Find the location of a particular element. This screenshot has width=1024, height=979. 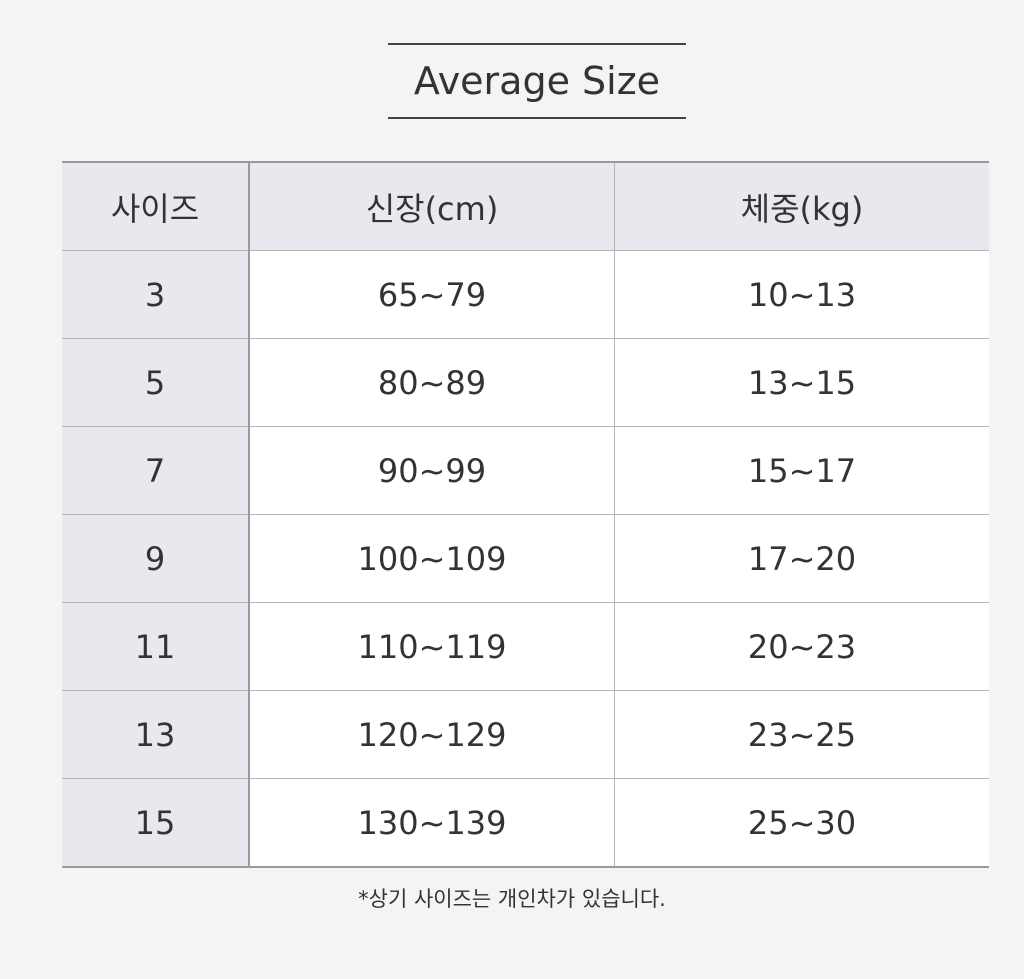

cell-height: 100~109 is located at coordinates (432, 558).